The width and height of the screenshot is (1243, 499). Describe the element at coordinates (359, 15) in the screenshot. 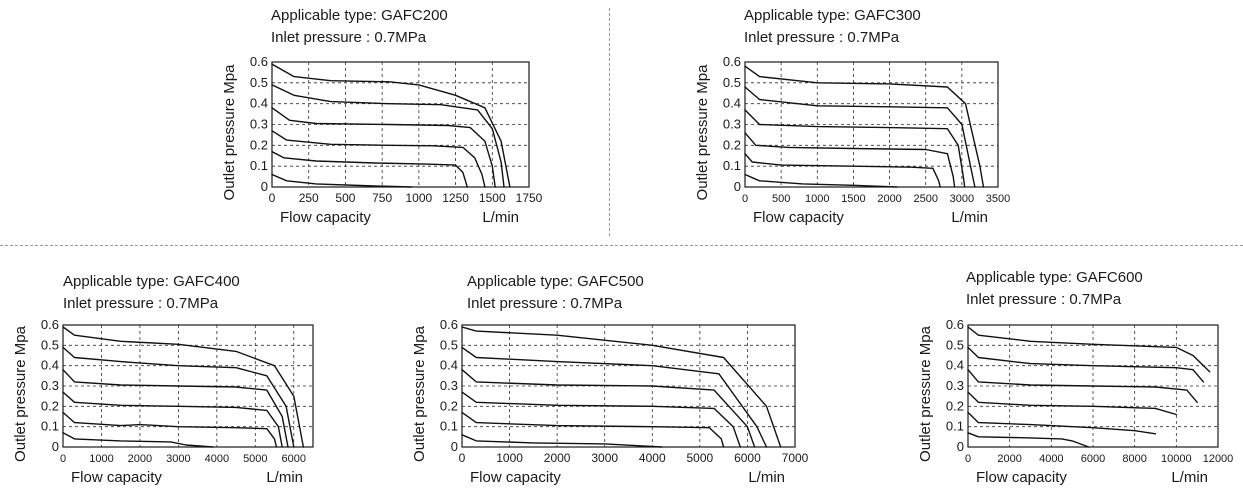

I see `chart-title: Applicable type: GAFC200` at that location.